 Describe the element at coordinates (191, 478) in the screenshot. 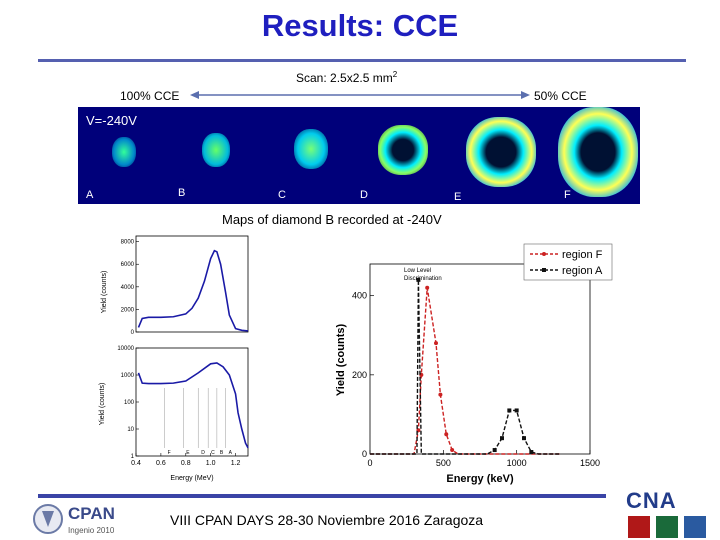

I see `x-axis-label: Energy (MeV)` at that location.